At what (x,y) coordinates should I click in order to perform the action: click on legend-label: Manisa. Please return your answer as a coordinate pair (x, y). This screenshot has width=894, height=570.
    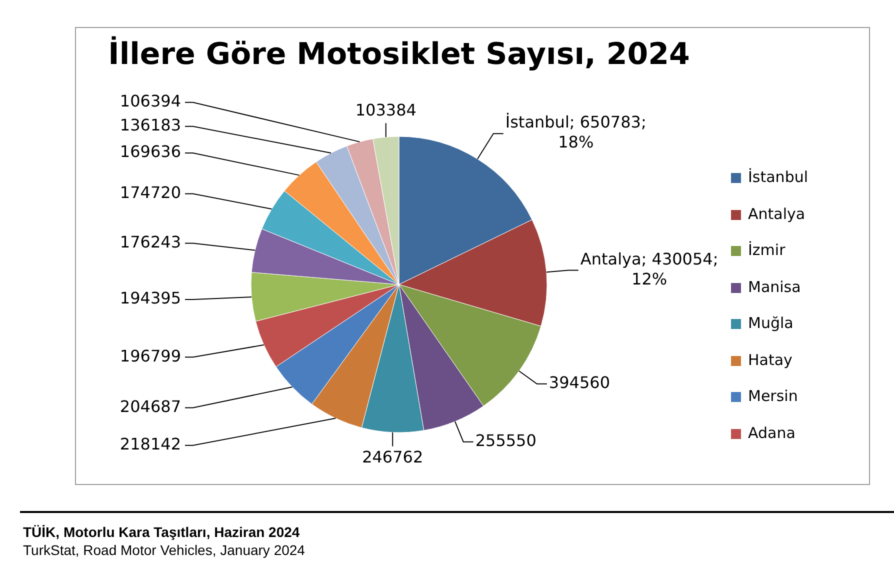
    Looking at the image, I should click on (774, 287).